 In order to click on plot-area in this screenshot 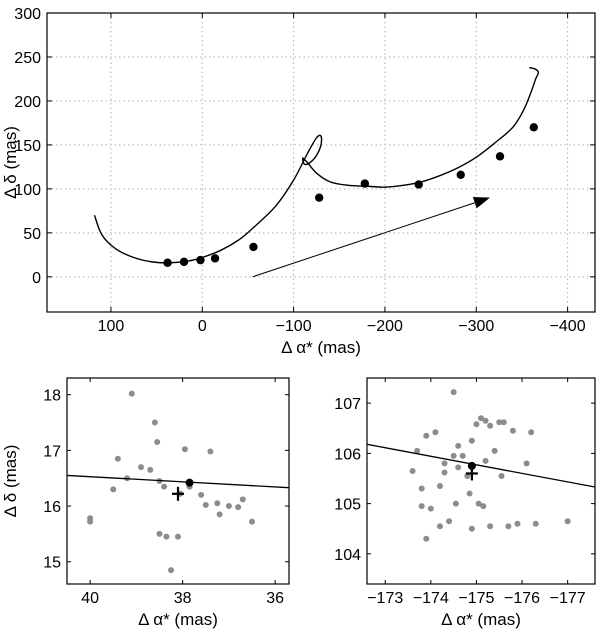, I will do `click(481, 465)`.